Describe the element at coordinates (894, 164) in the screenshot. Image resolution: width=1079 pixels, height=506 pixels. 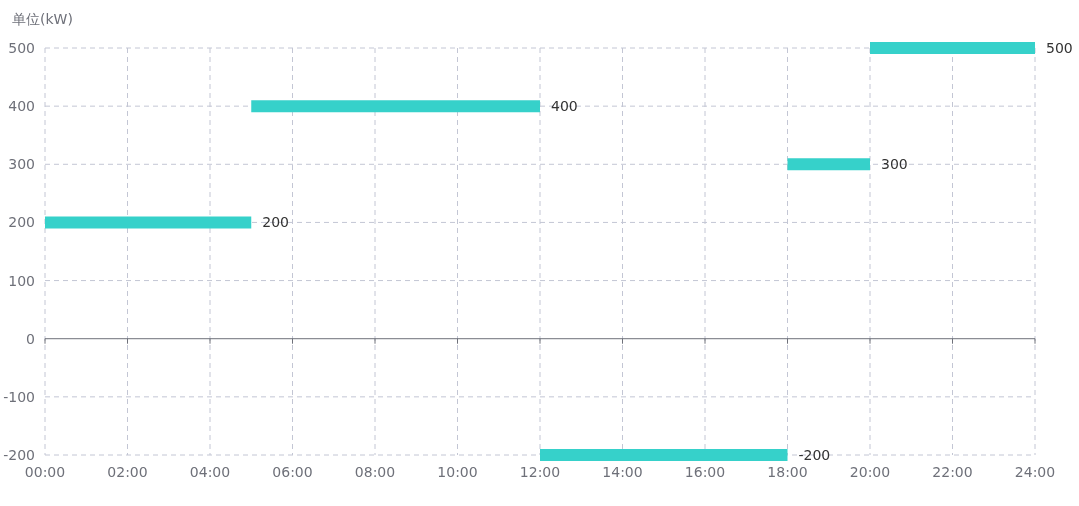
I see `data-label: 300` at that location.